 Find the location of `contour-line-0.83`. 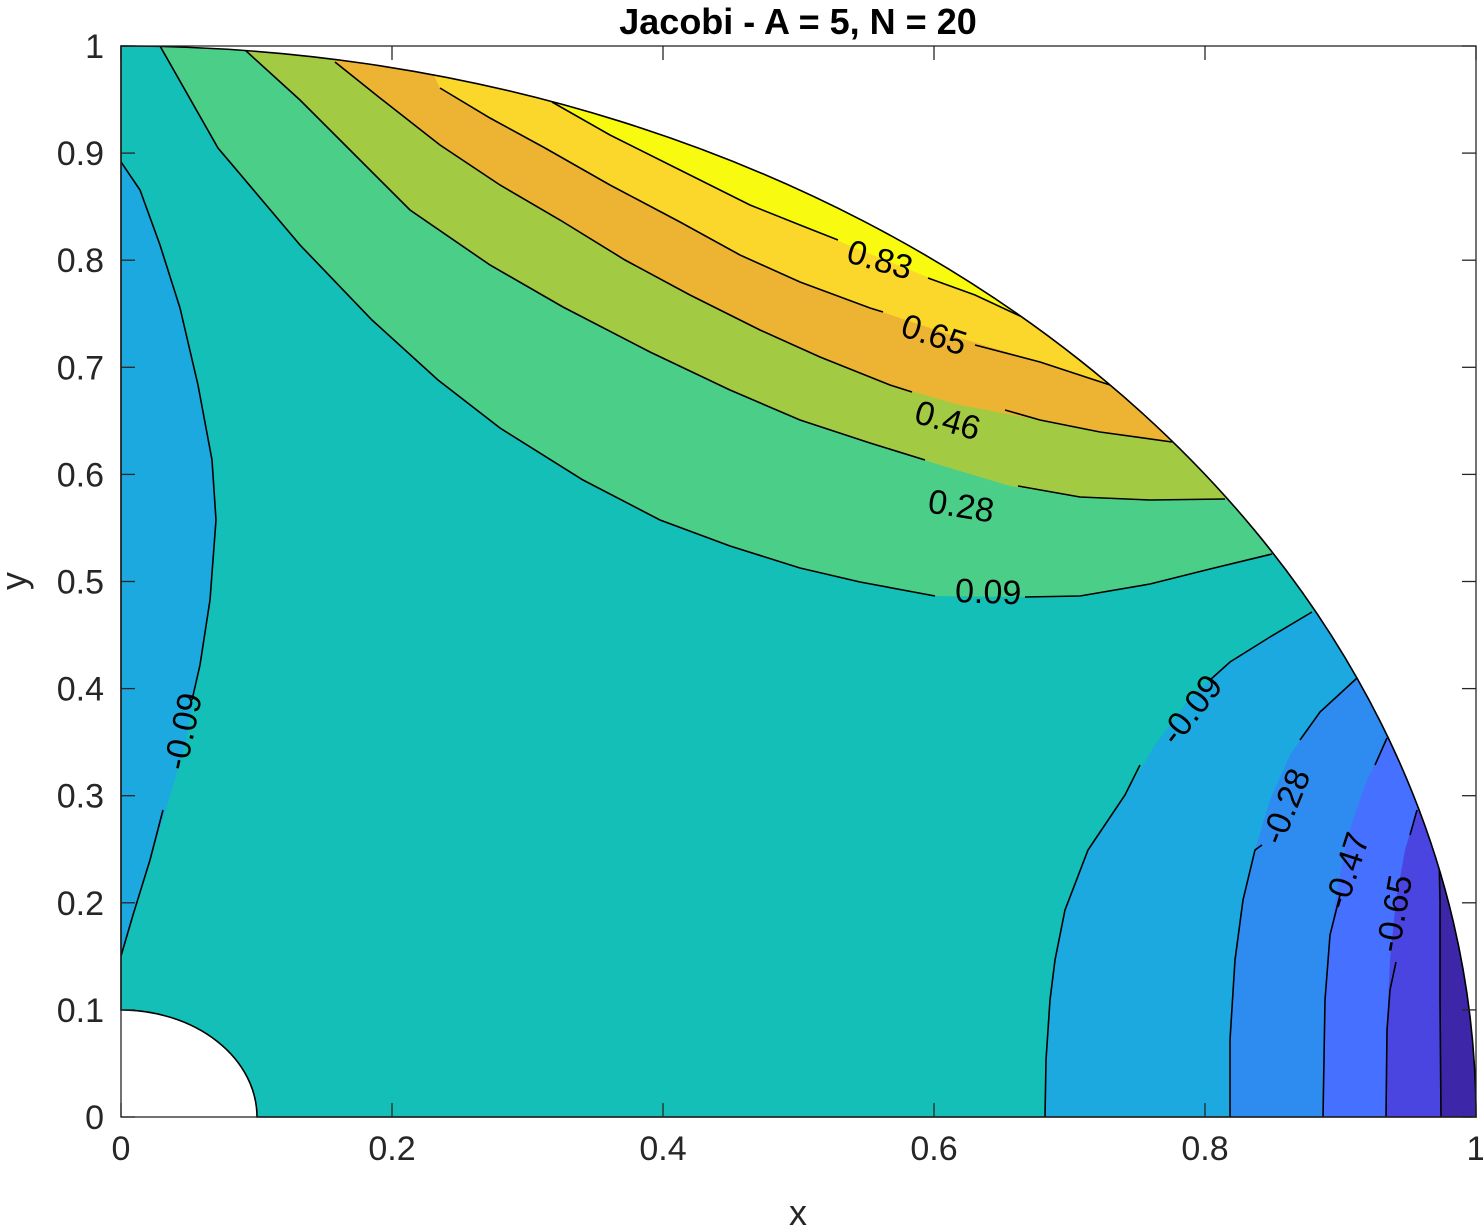

contour-line-0.83 is located at coordinates (786, 209).